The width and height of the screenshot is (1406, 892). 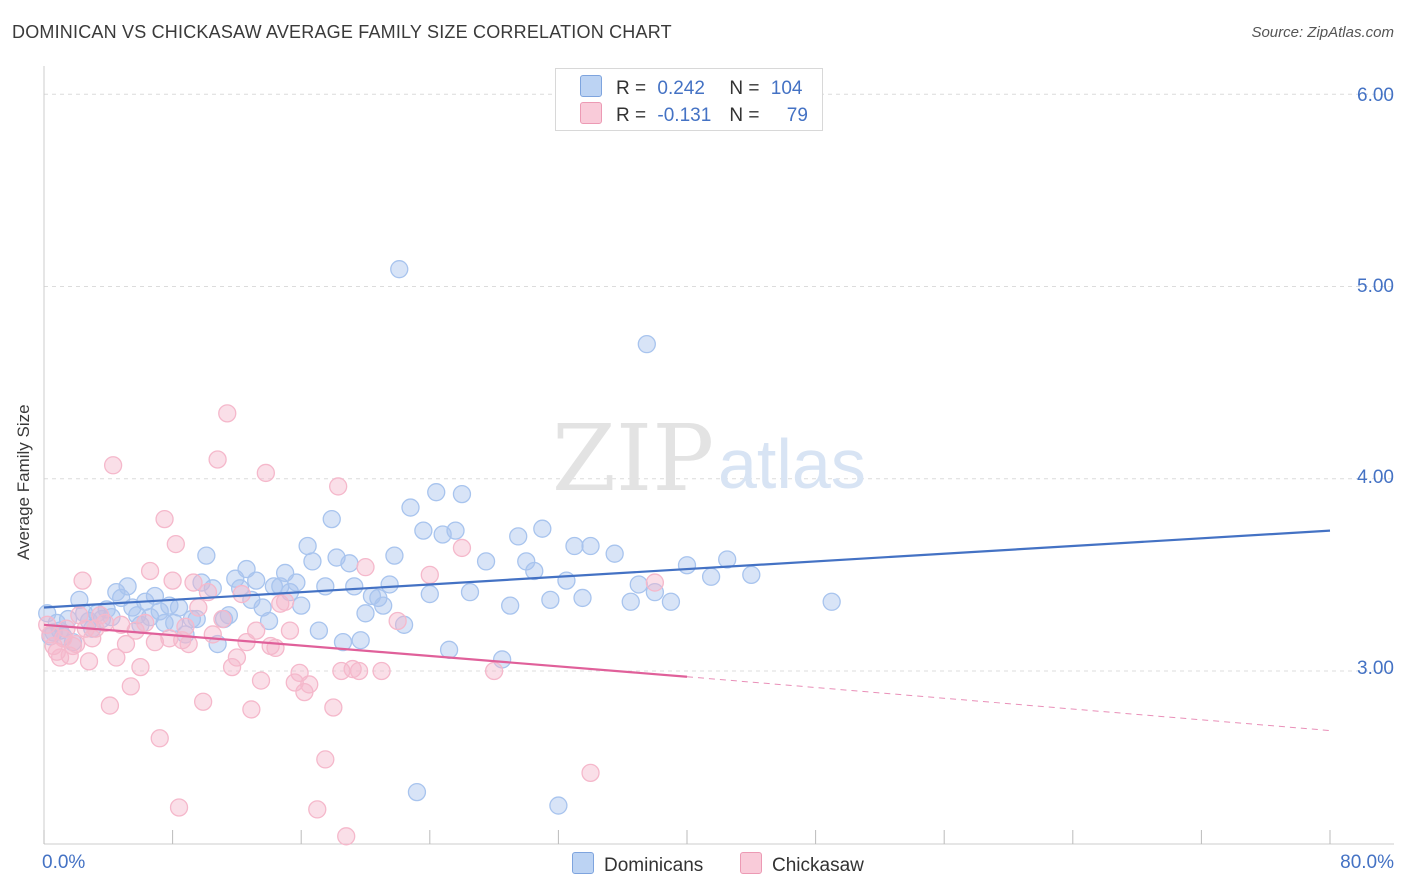 I want to click on legend-row-dominicans: R = 0.242 N = 104, so click(x=691, y=87).